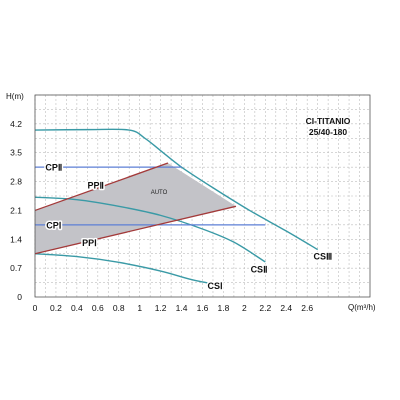  What do you see at coordinates (139, 308) in the screenshot?
I see `x-tick-label: 1` at bounding box center [139, 308].